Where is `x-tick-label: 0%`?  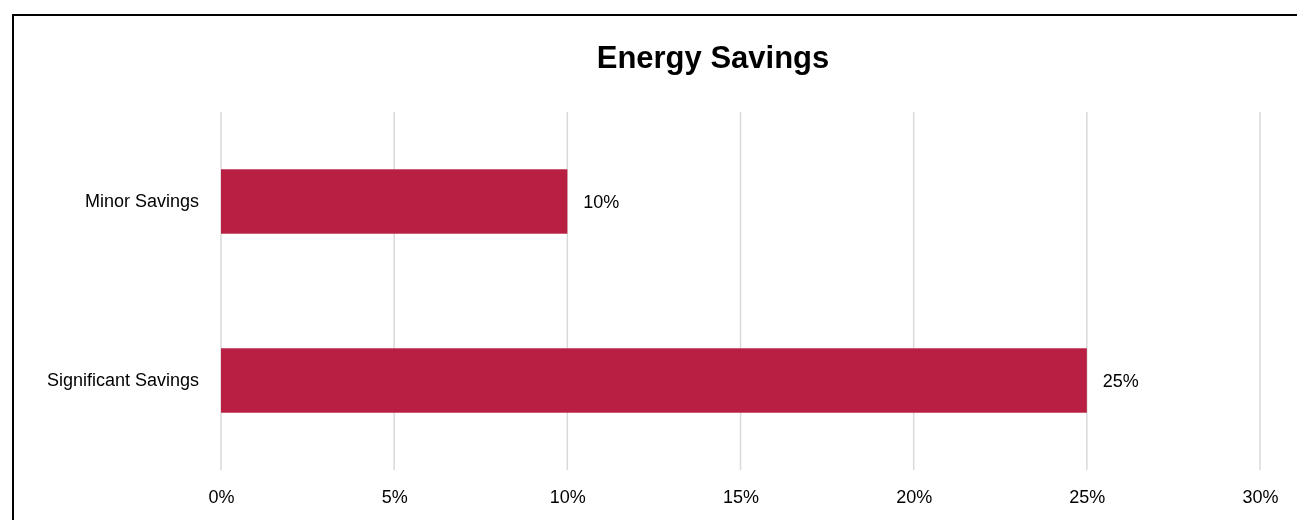
x-tick-label: 0% is located at coordinates (221, 496).